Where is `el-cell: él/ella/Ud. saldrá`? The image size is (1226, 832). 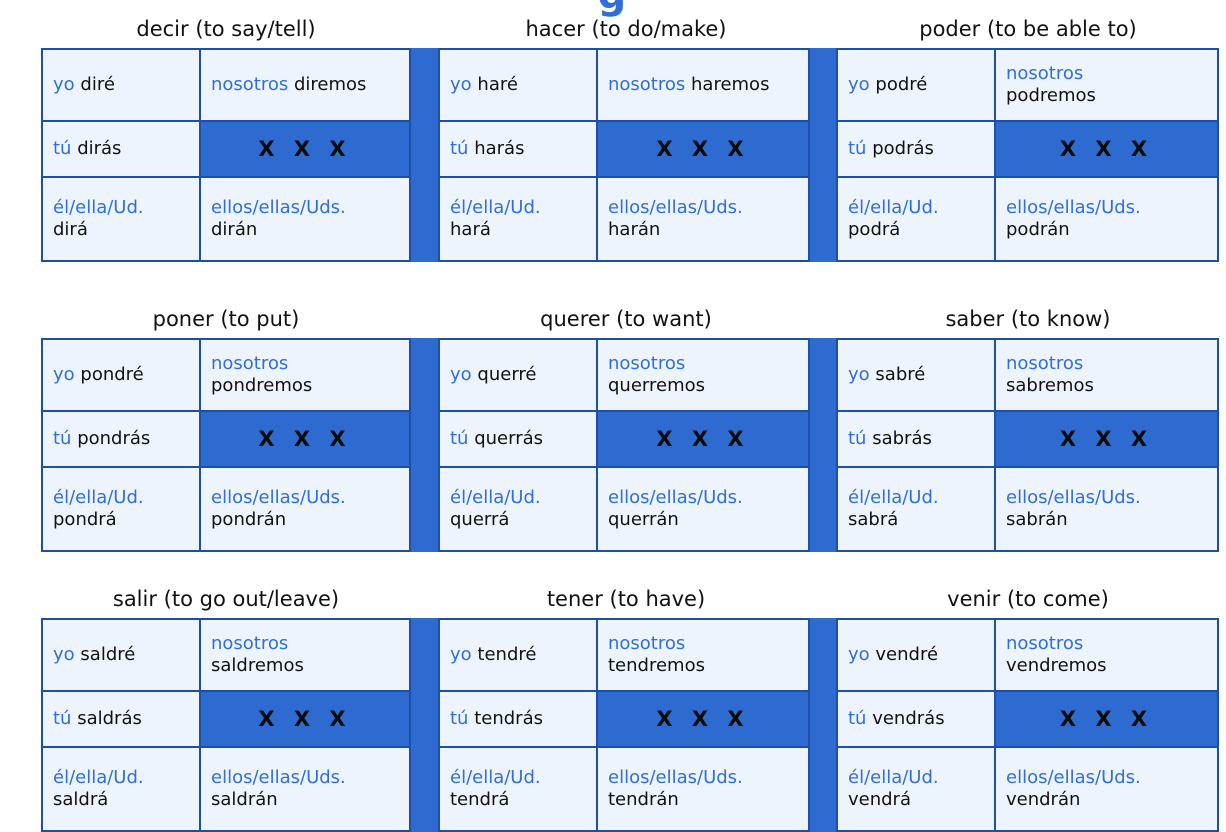 el-cell: él/ella/Ud. saldrá is located at coordinates (121, 789).